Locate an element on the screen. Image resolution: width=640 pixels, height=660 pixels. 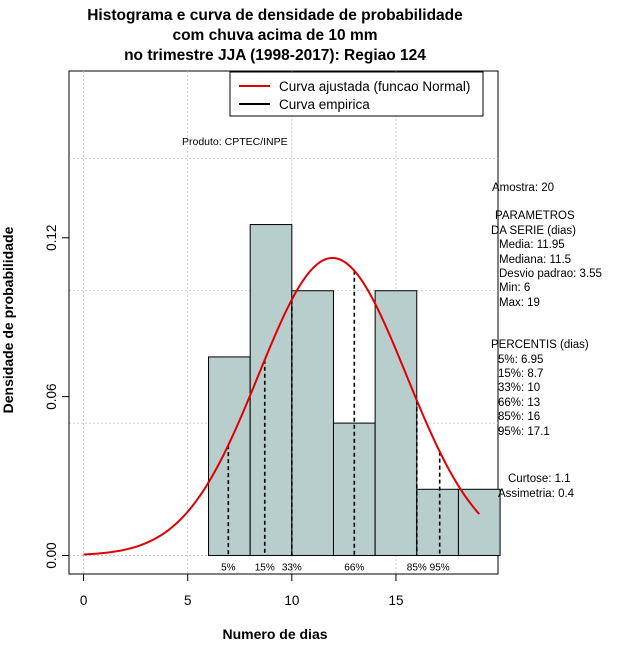
y-tick-label: 0.06 is located at coordinates (51, 396).